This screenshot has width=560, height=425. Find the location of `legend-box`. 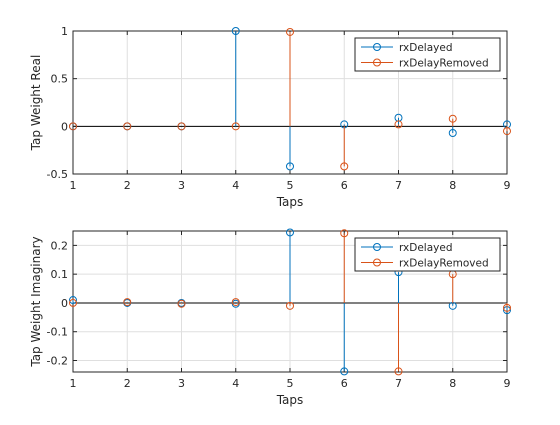

legend-box is located at coordinates (427, 54).